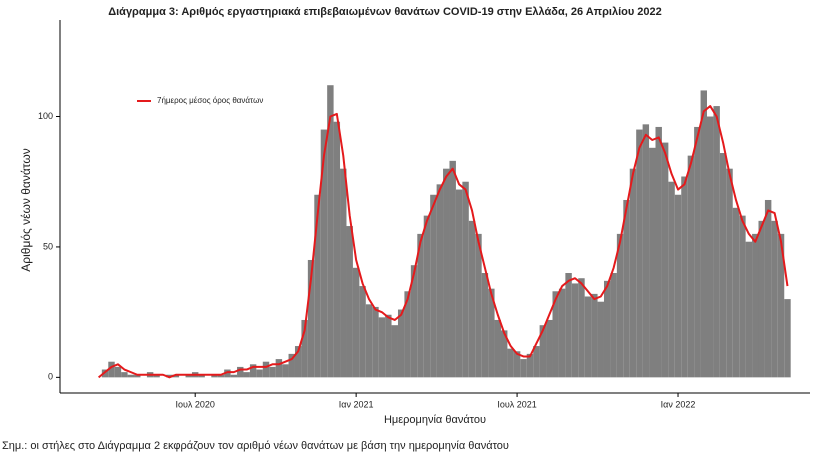 The width and height of the screenshot is (840, 463). Describe the element at coordinates (516, 404) in the screenshot. I see `x-tick-label: Ιουλ 2021` at that location.